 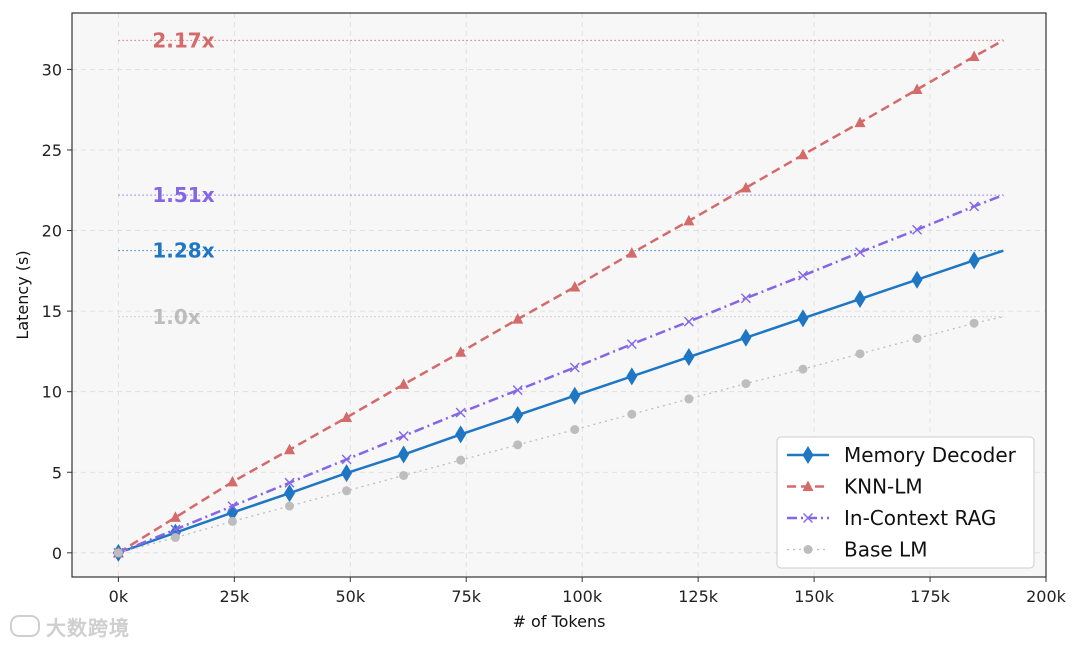 What do you see at coordinates (88, 628) in the screenshot?
I see `watermark-text: 大数跨境` at bounding box center [88, 628].